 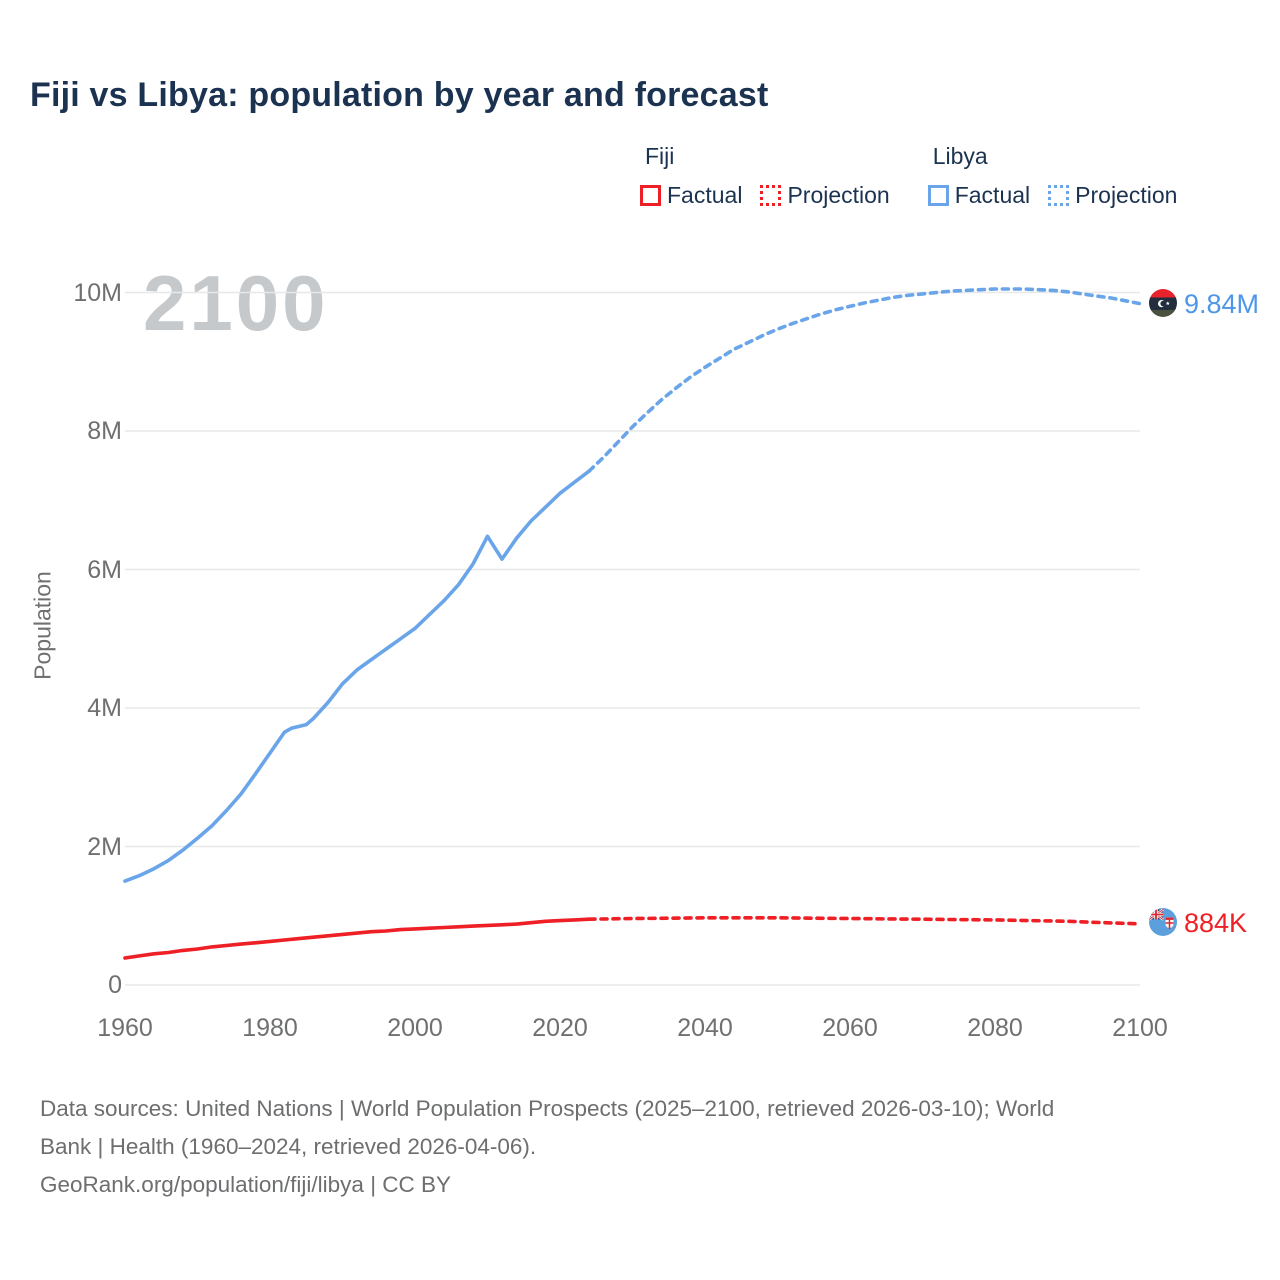 I want to click on legend-item-libya-projection: Projection, so click(x=1112, y=195).